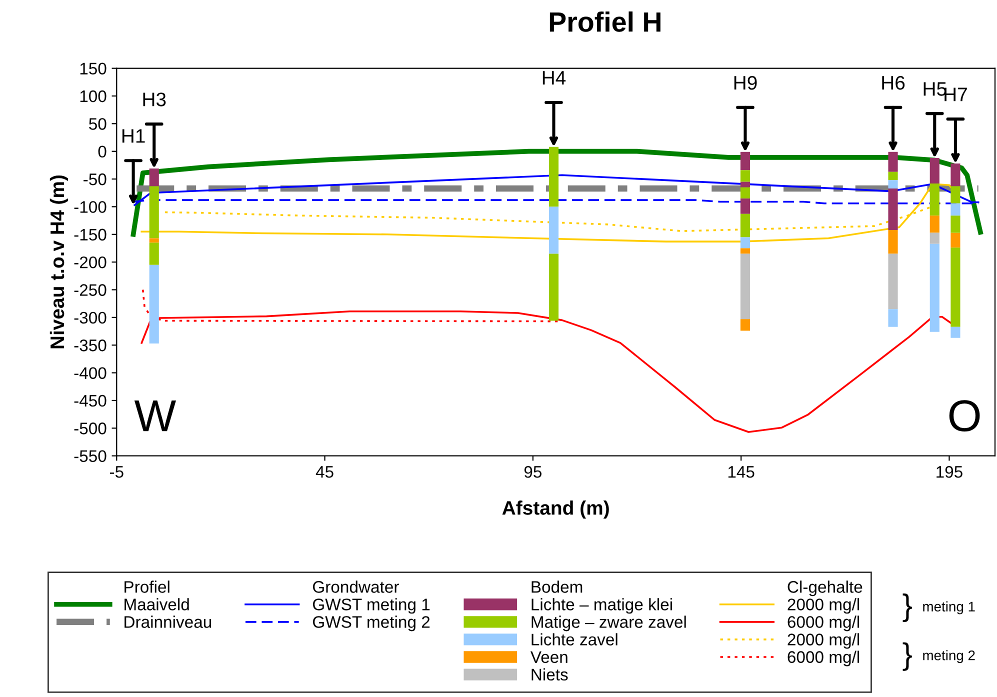 This screenshot has height=697, width=997. I want to click on text: Bodem, so click(557, 586).